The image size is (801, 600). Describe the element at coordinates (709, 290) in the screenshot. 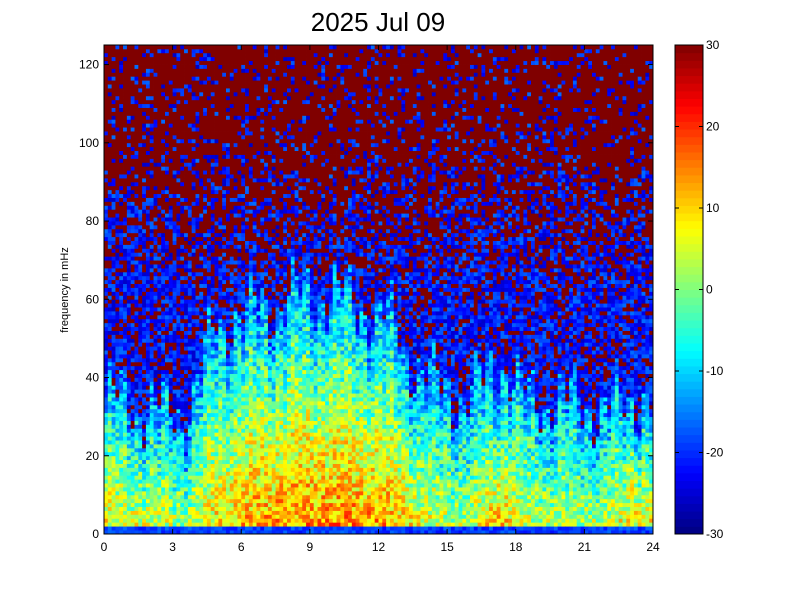

I see `colorbar-tick-label: 0` at that location.